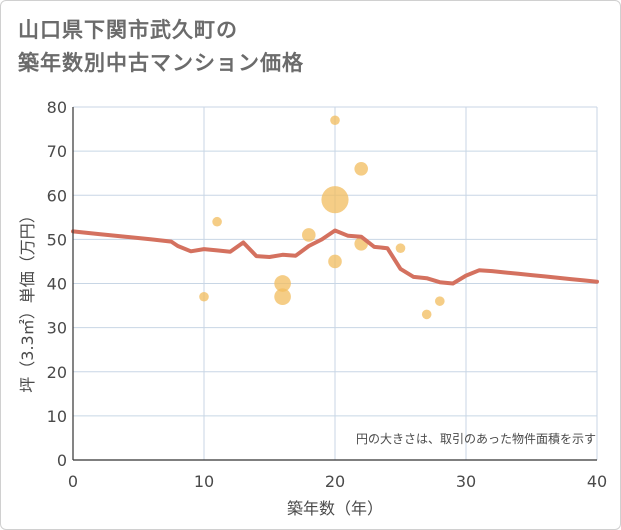 The width and height of the screenshot is (621, 530). Describe the element at coordinates (57, 239) in the screenshot. I see `y-tick-label-50: 50` at that location.